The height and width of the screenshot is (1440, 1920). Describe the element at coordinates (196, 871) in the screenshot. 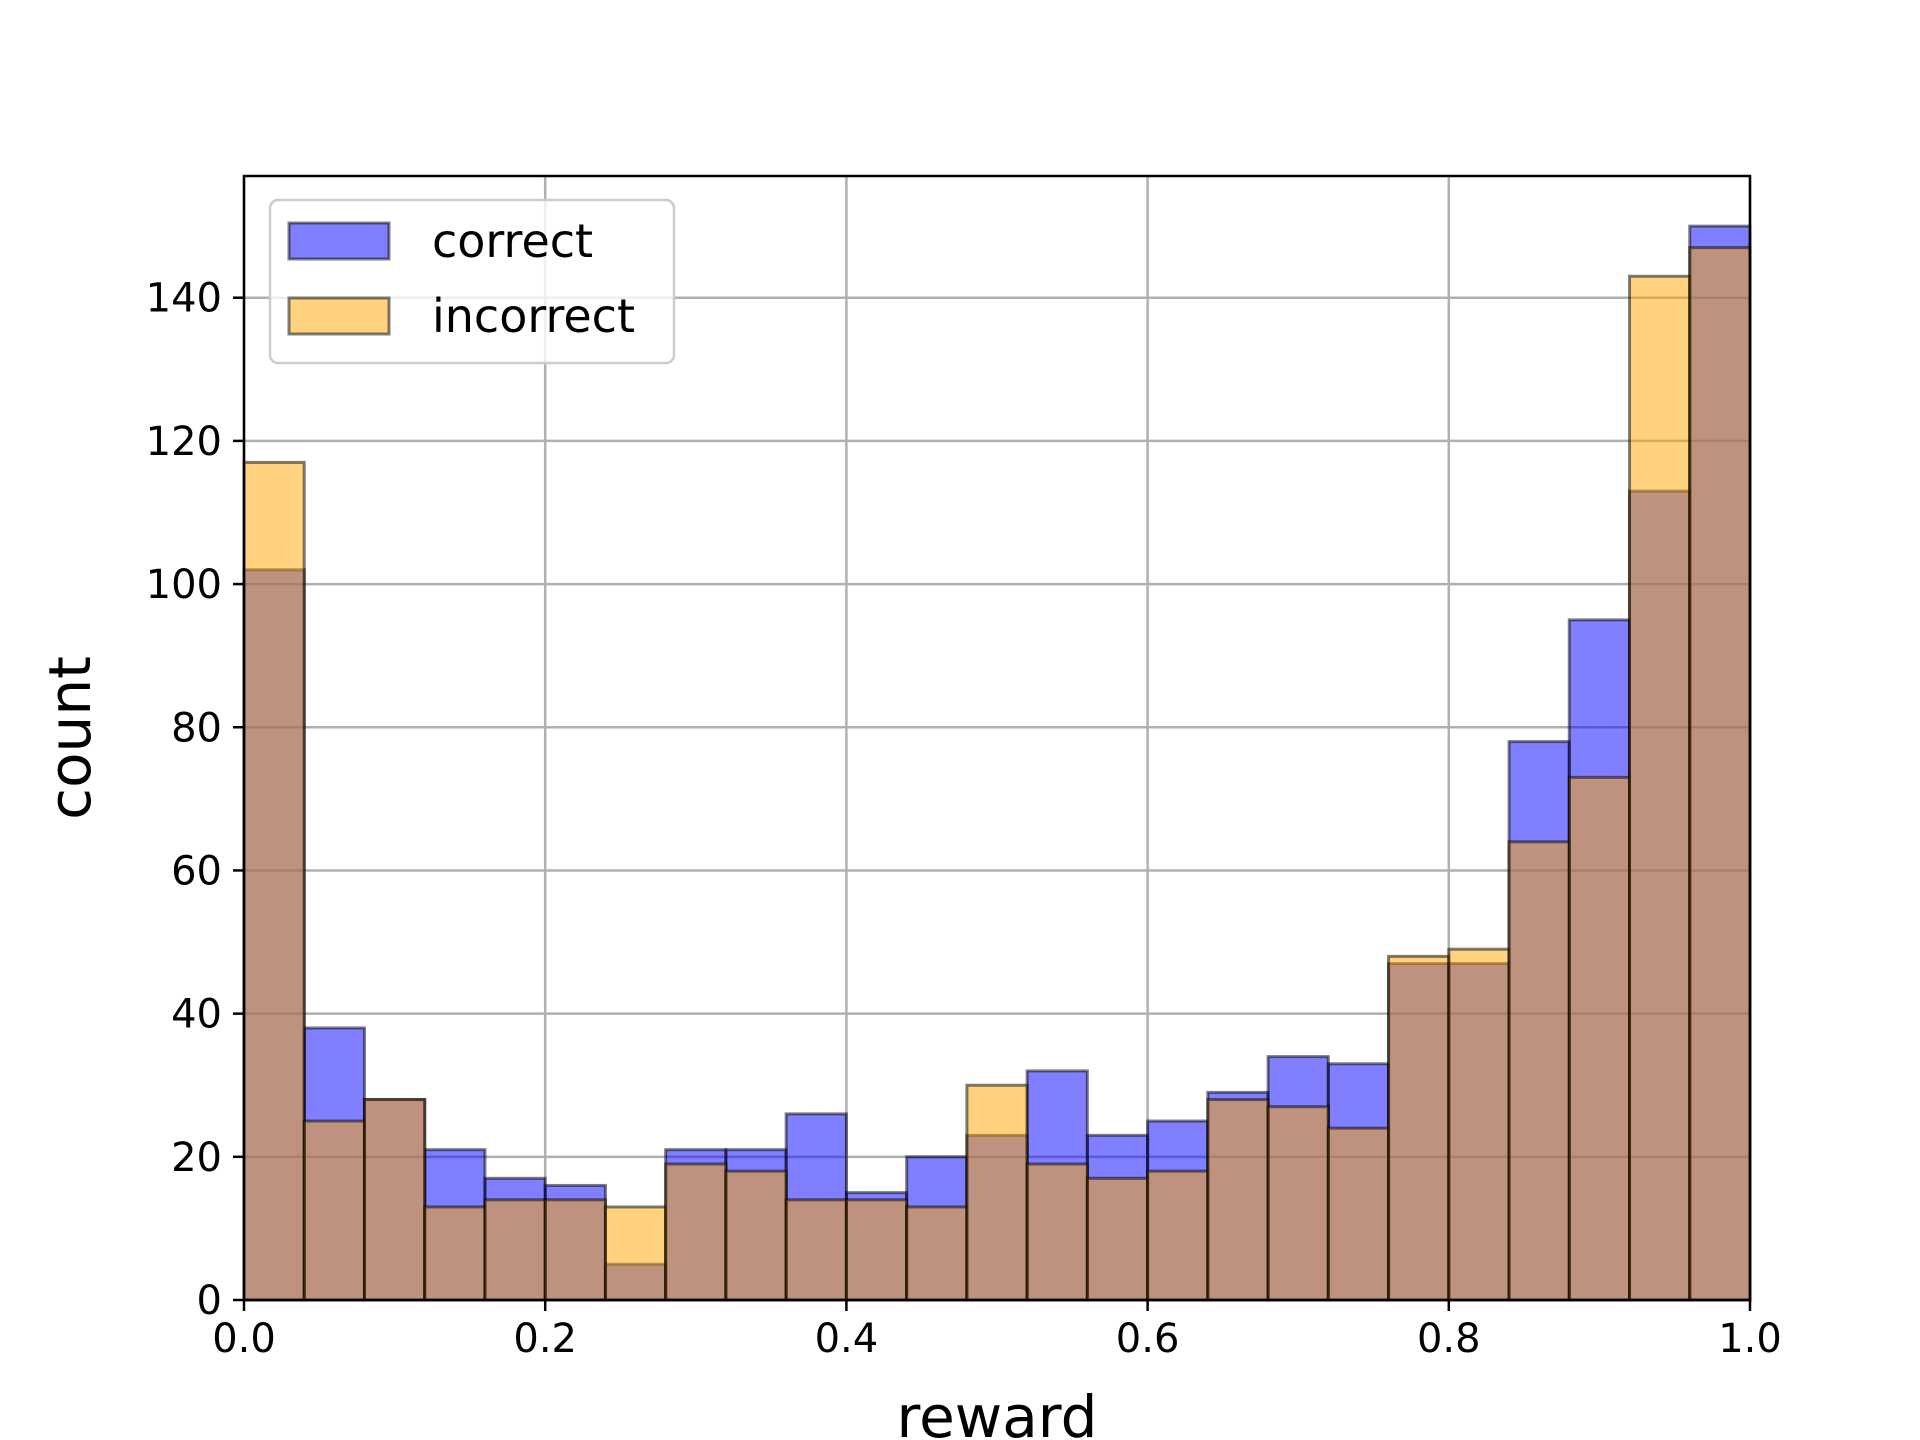

I see `y-tick-label: 60` at that location.